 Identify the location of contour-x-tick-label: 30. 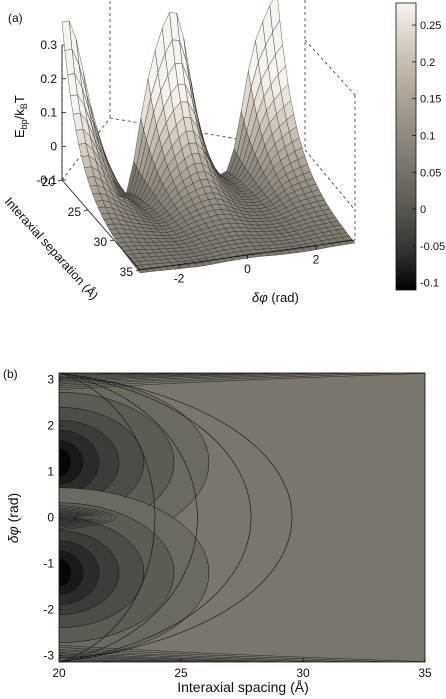
(303, 673).